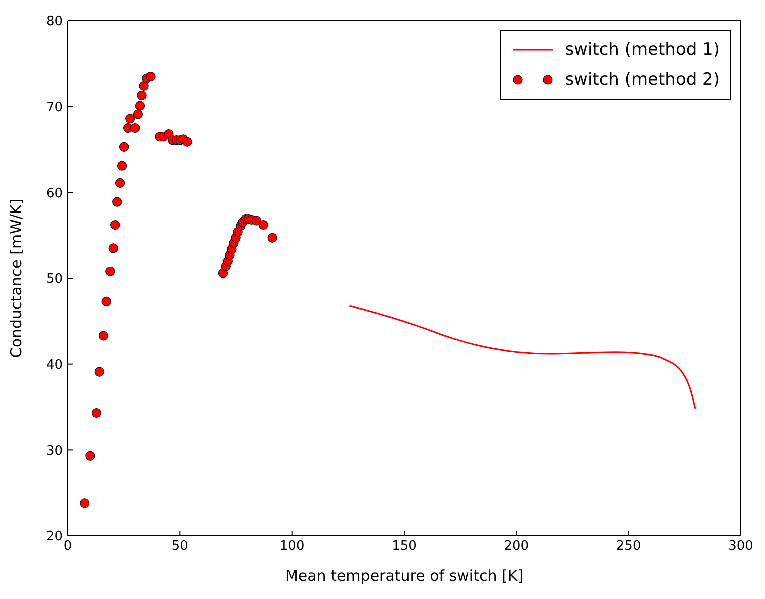  What do you see at coordinates (642, 80) in the screenshot?
I see `legend-label: switch (method 2)` at bounding box center [642, 80].